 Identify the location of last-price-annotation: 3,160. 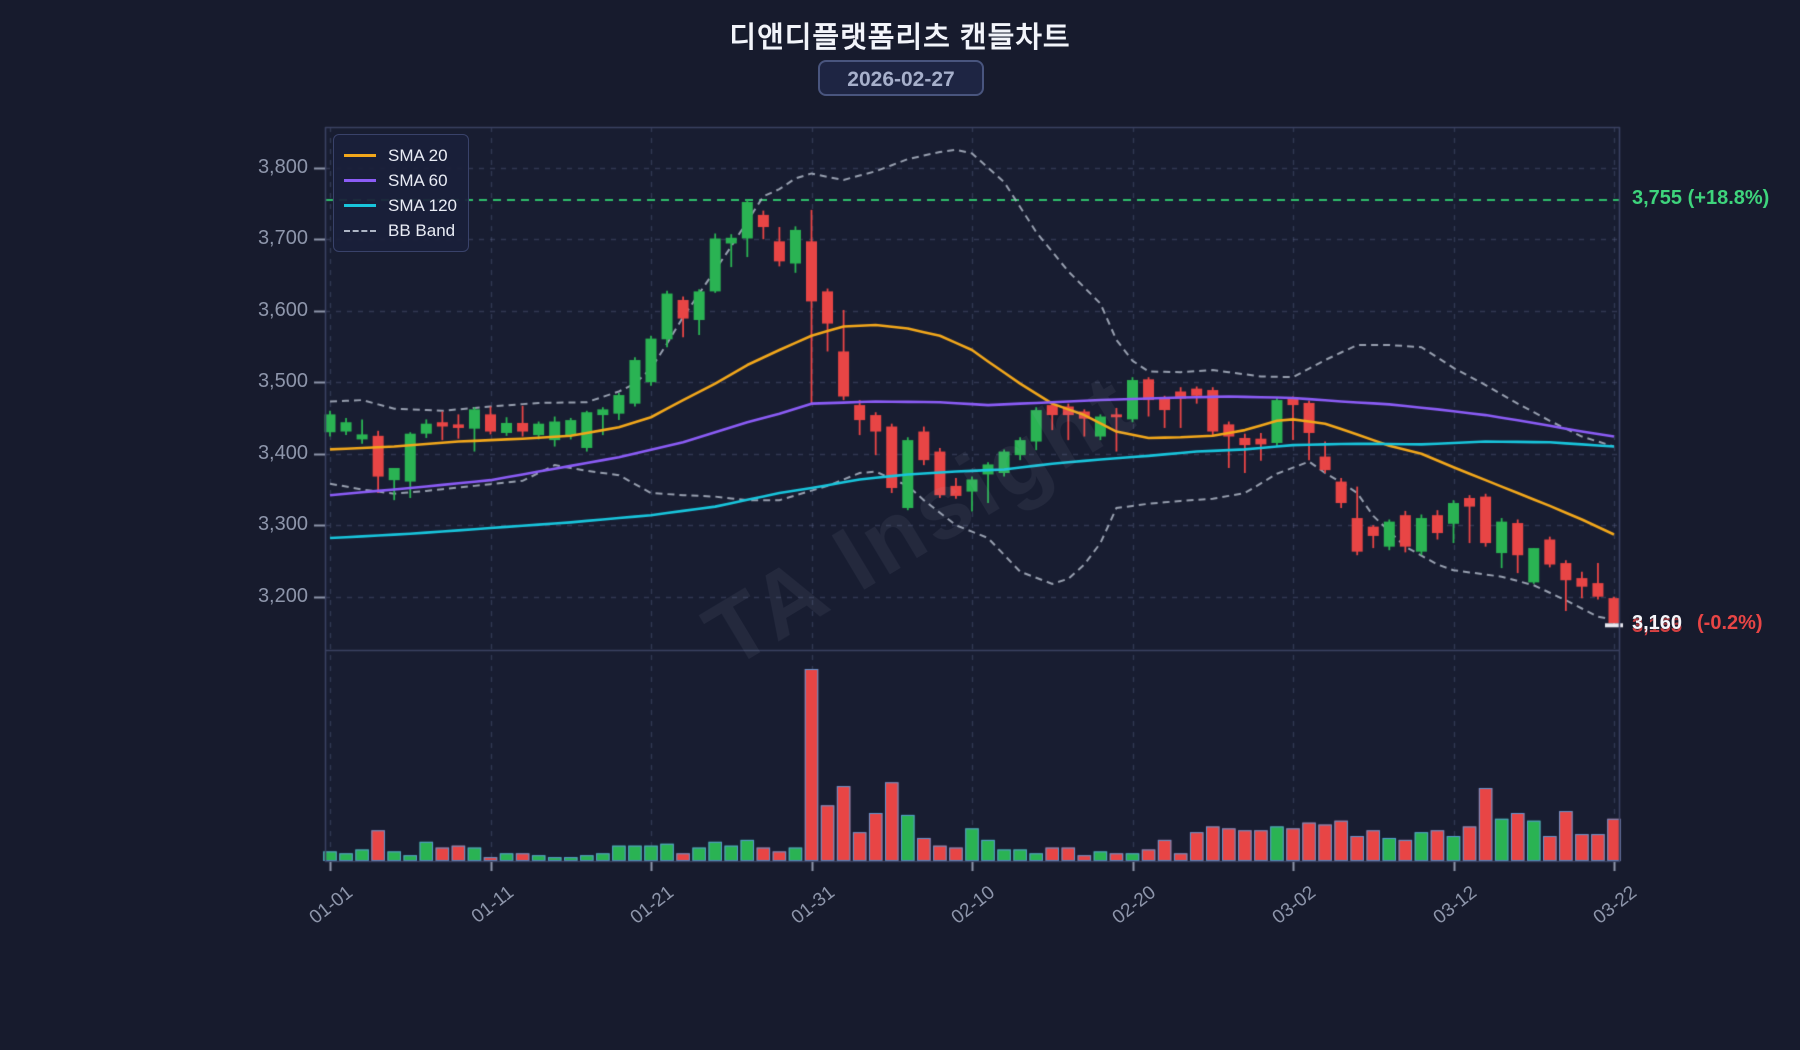
(1657, 623).